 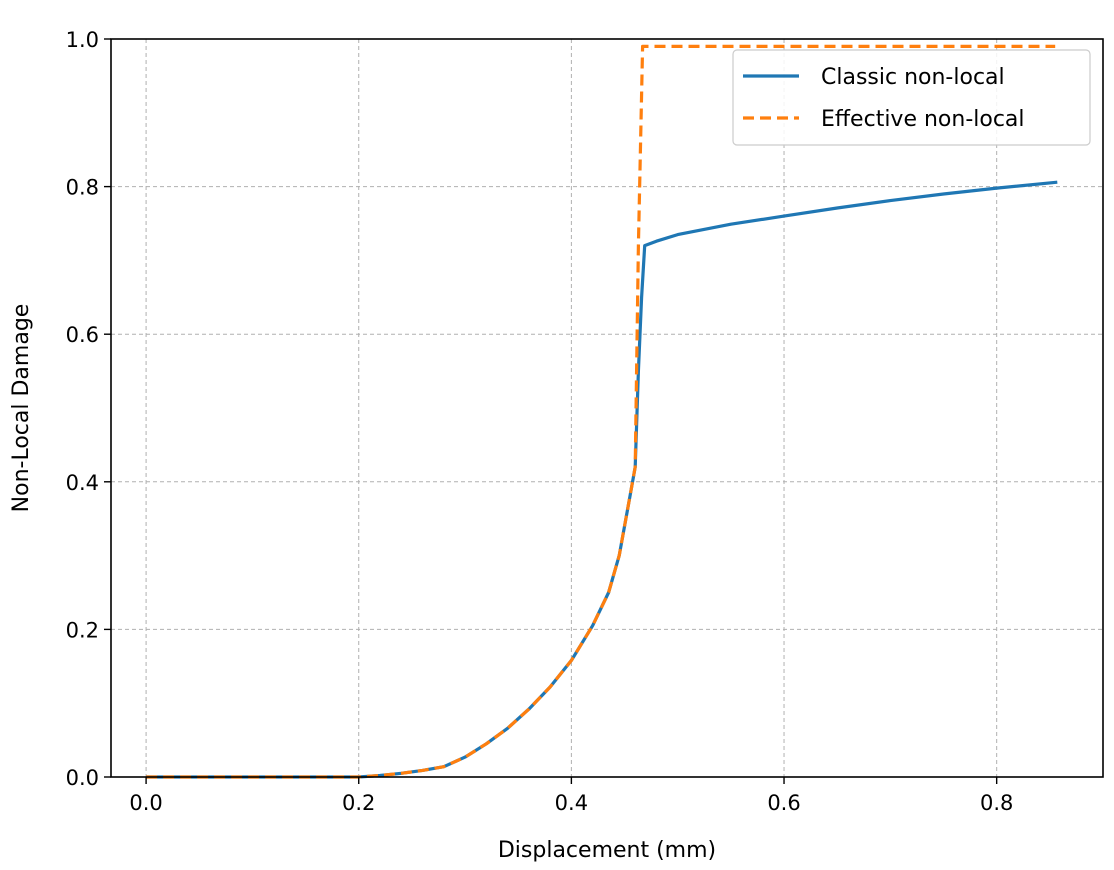 What do you see at coordinates (923, 119) in the screenshot?
I see `legend-label-effective: Effective non-local` at bounding box center [923, 119].